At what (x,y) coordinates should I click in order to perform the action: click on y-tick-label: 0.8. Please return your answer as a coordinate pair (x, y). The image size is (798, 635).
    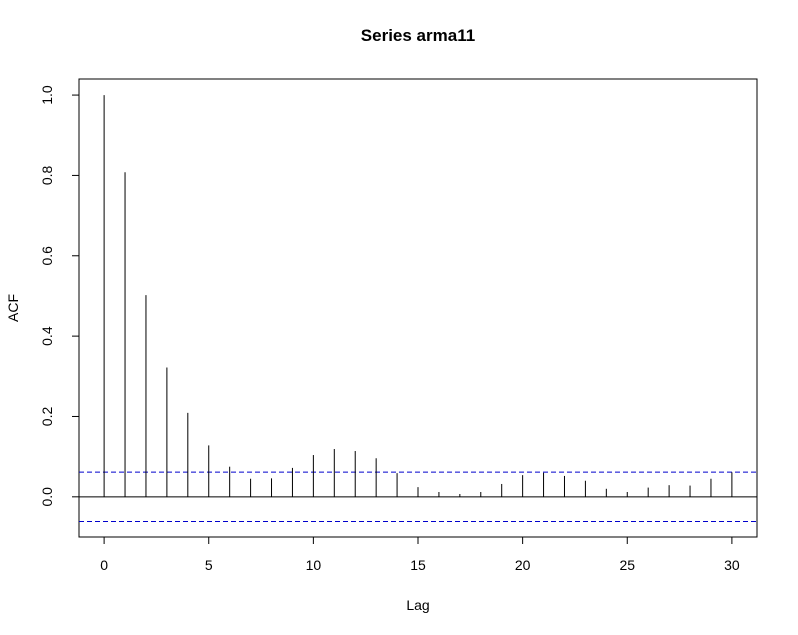
    Looking at the image, I should click on (47, 175).